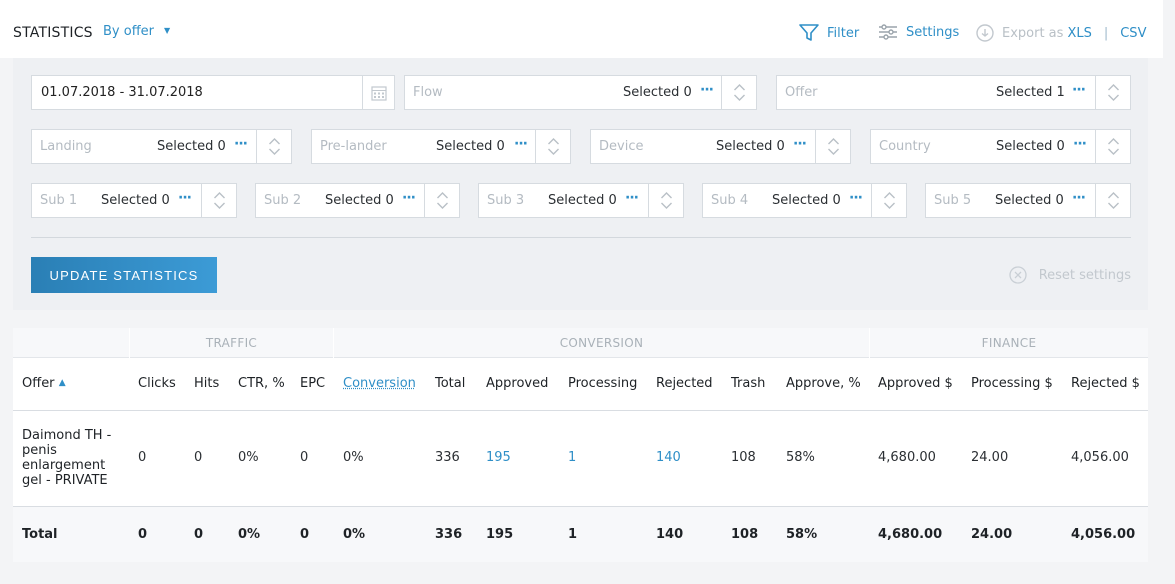 The height and width of the screenshot is (584, 1175). What do you see at coordinates (248, 457) in the screenshot?
I see `row-ctr: 0%` at bounding box center [248, 457].